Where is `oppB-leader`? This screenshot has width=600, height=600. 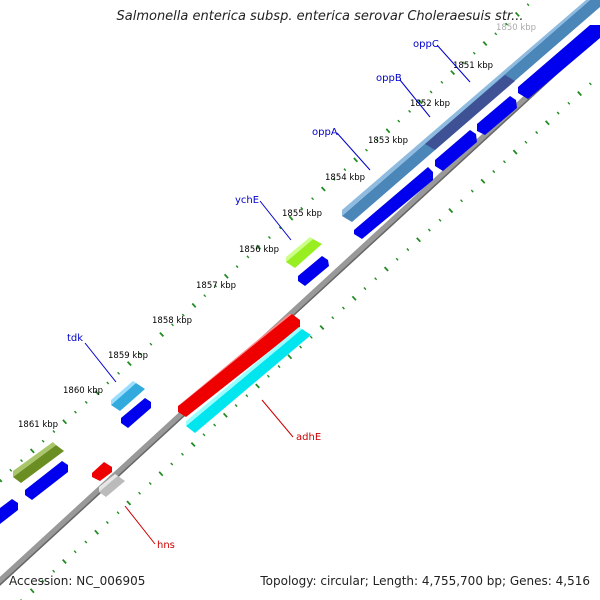 oppB-leader is located at coordinates (415, 98).